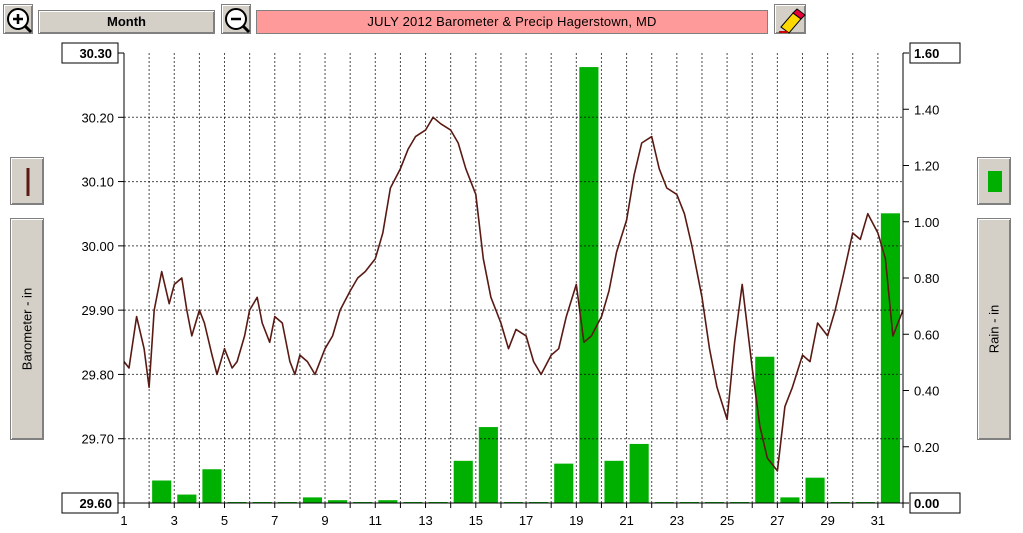 Image resolution: width=1023 pixels, height=533 pixels. Describe the element at coordinates (97, 246) in the screenshot. I see `left-tick-label: 30.00` at that location.